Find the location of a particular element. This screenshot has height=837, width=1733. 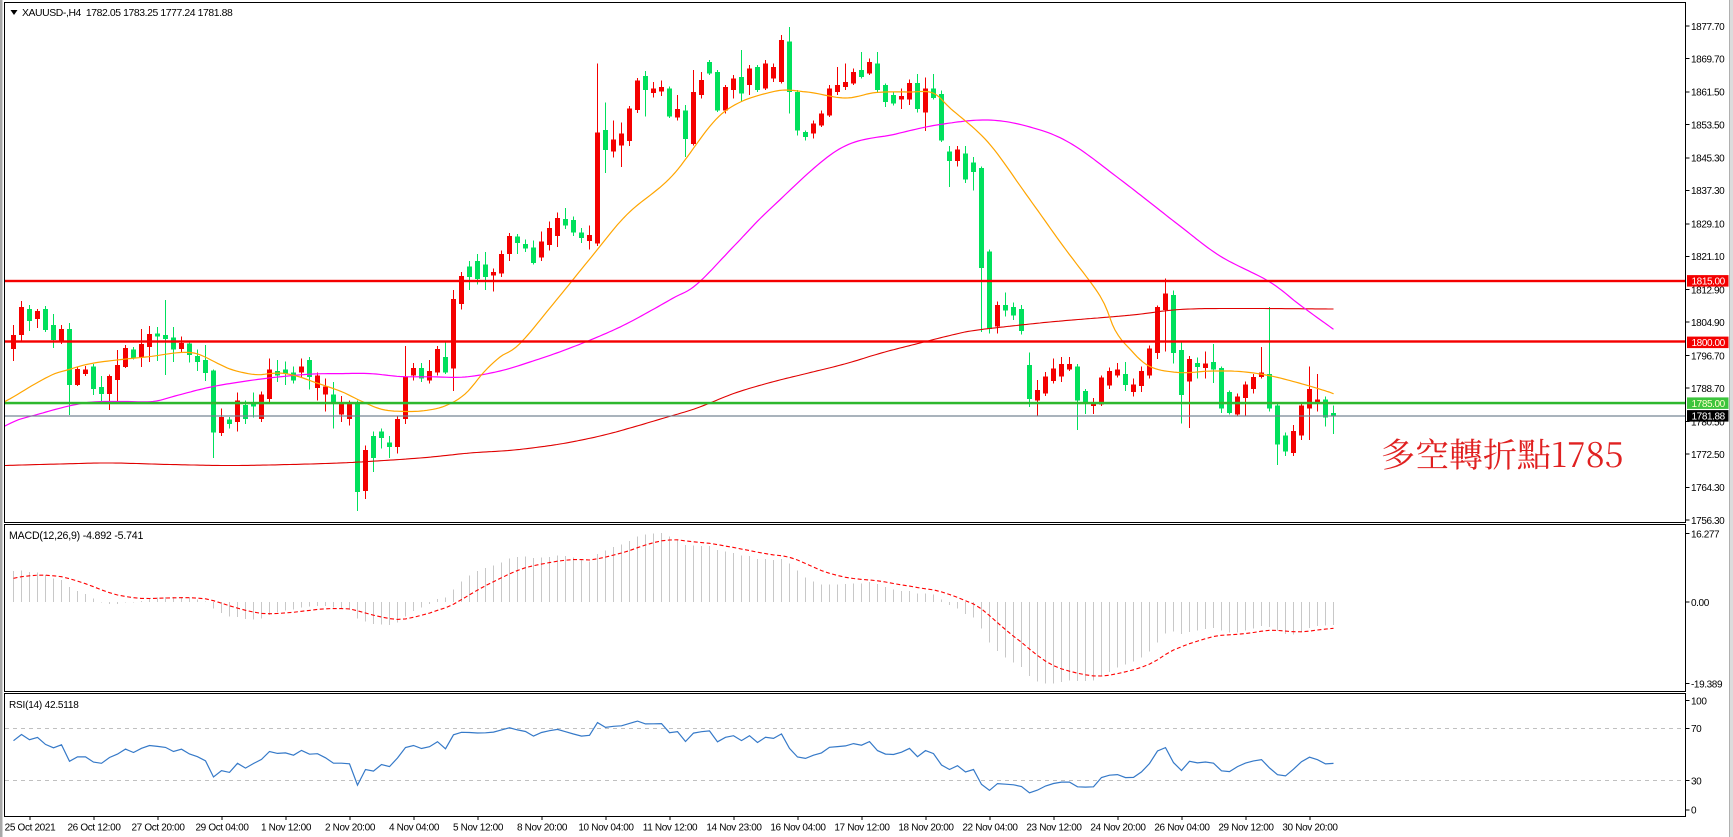

svg-text: 1853.50 is located at coordinates (1708, 125).